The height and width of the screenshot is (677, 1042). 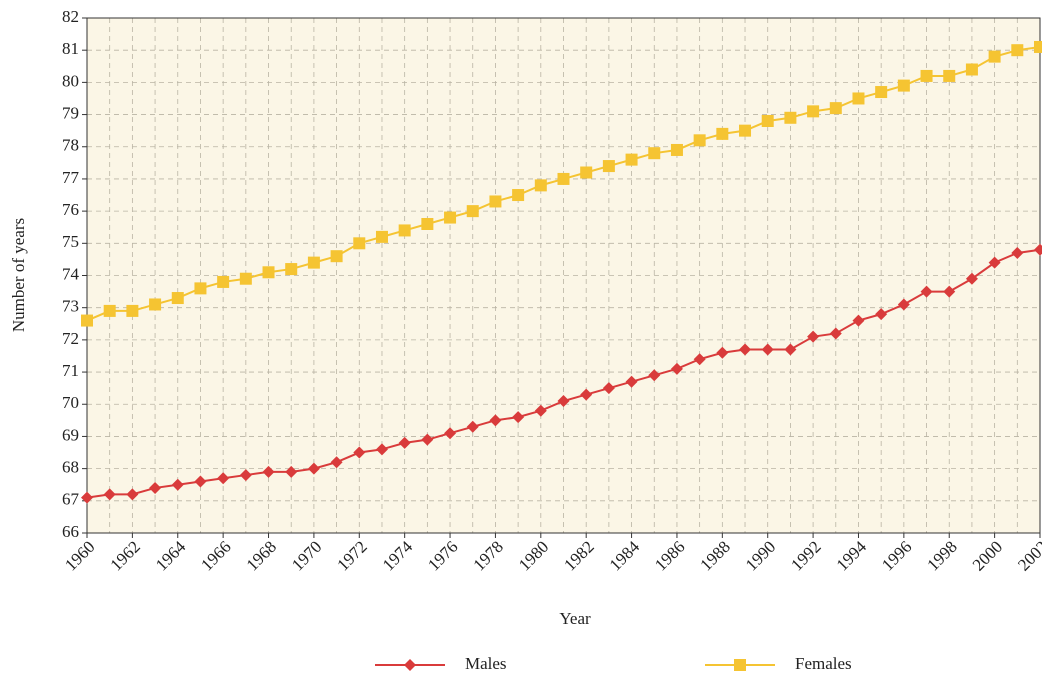 What do you see at coordinates (852, 556) in the screenshot?
I see `x-tick-label: 1994` at bounding box center [852, 556].